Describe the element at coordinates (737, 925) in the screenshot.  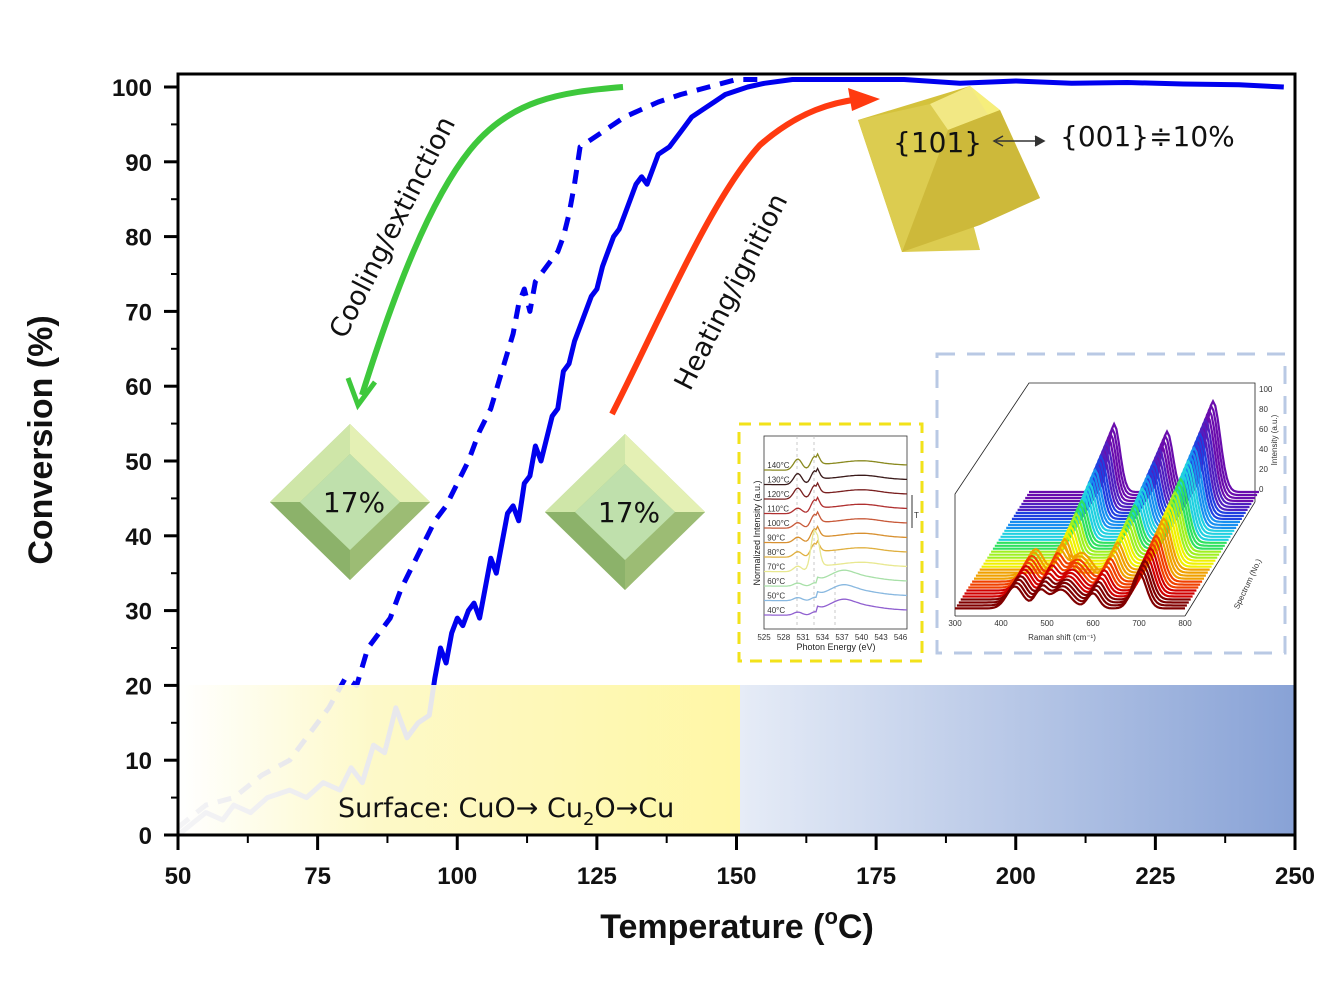
I see `x-axis-title: Temperature (oC)` at that location.